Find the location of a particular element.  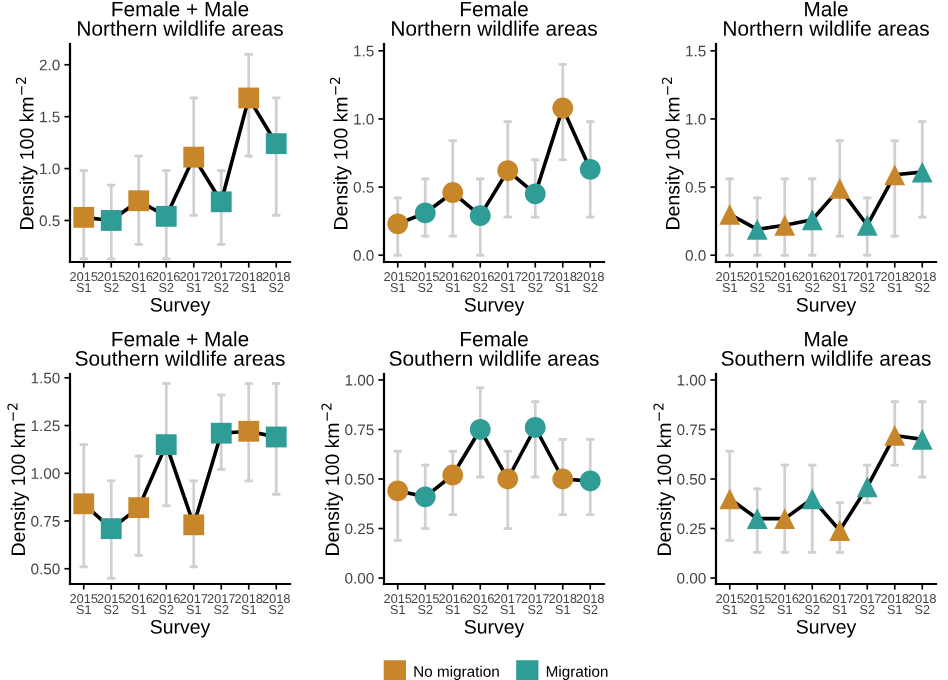

chart-title: Female + Male Northern wildlife areas is located at coordinates (180, 18).